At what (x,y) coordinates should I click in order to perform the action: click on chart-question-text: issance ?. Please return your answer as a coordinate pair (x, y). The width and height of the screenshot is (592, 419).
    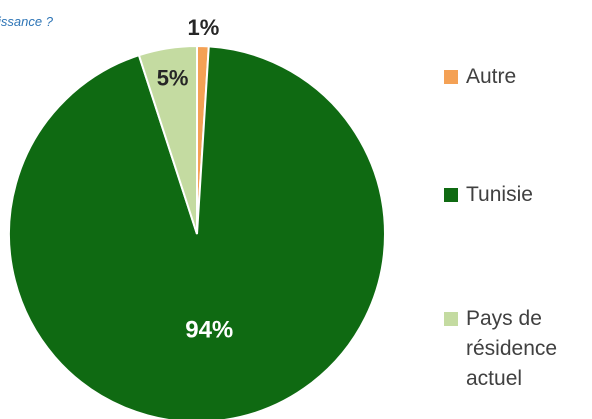
    Looking at the image, I should click on (26, 21).